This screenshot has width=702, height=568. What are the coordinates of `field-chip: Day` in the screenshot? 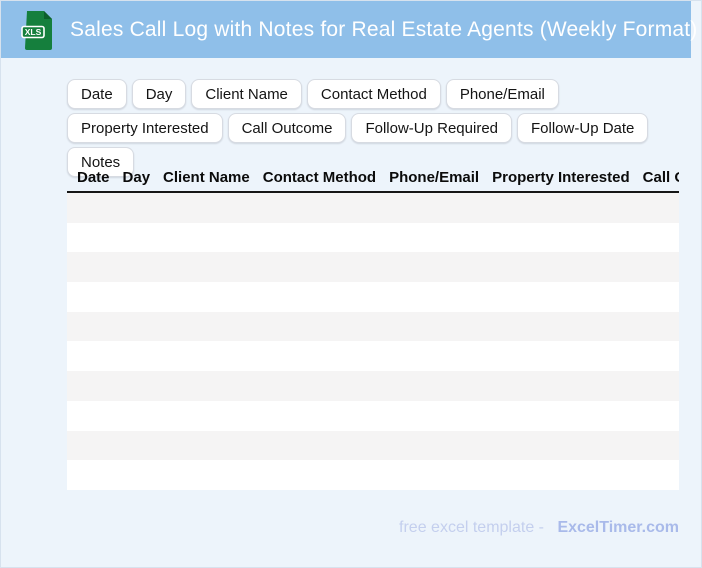 It's located at (159, 94).